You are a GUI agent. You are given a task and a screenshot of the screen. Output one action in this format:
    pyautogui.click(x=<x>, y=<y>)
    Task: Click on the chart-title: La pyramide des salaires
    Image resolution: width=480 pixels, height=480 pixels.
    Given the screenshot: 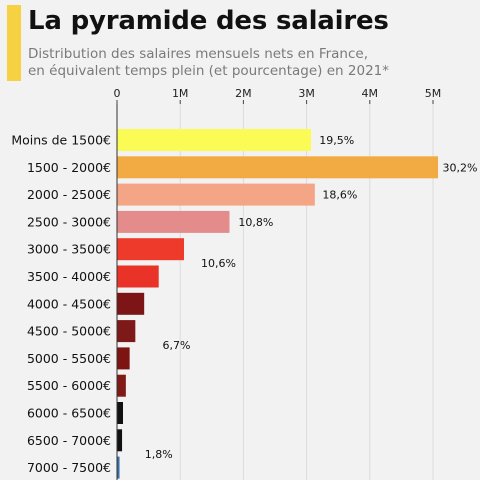 What is the action you would take?
    pyautogui.click(x=208, y=21)
    